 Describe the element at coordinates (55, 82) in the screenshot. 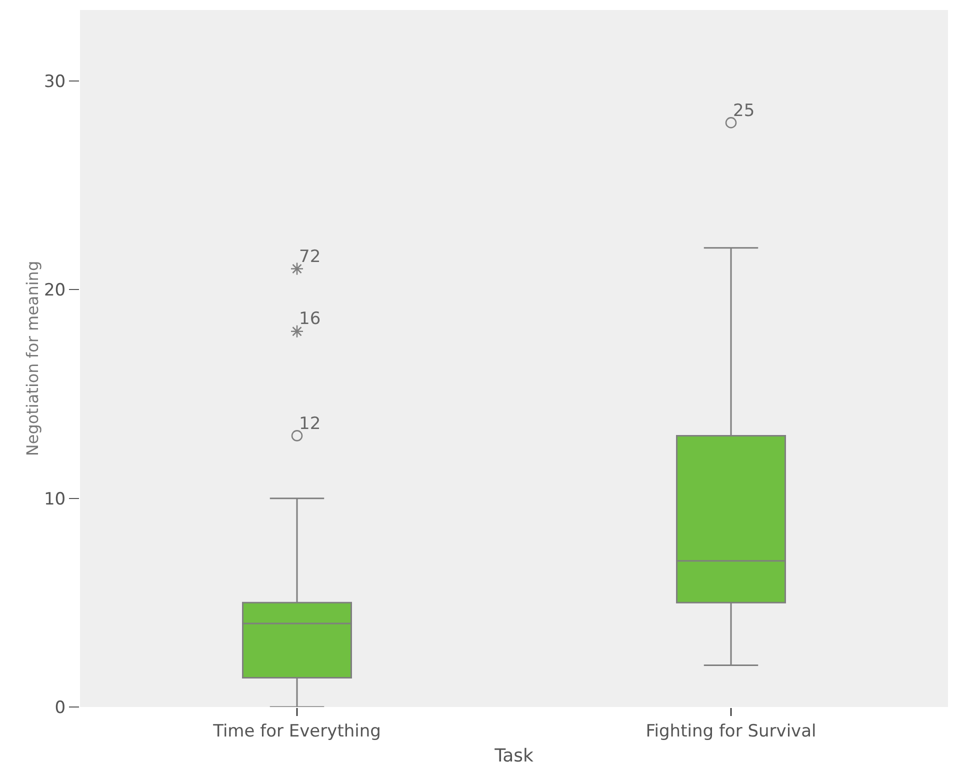

I see `y-tick-label: 30` at that location.